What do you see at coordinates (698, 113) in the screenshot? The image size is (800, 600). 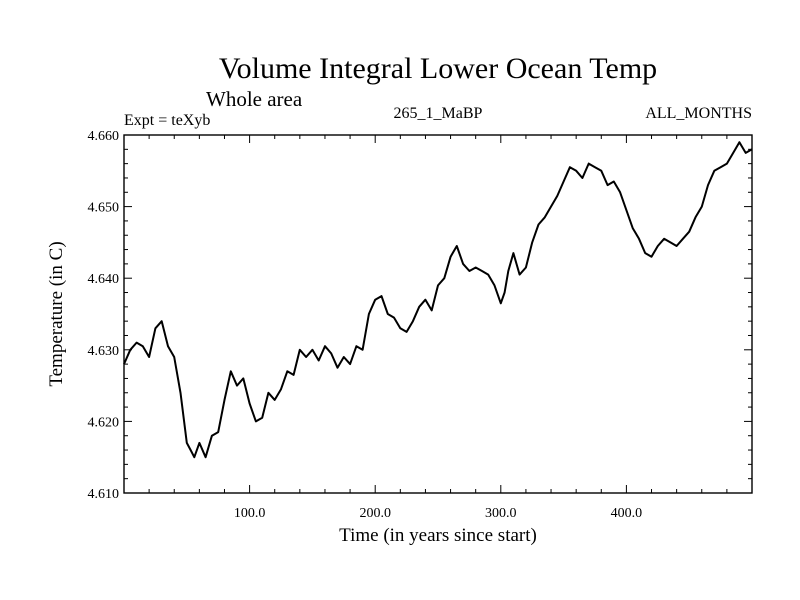 I see `months-label: ALL_MONTHS` at bounding box center [698, 113].